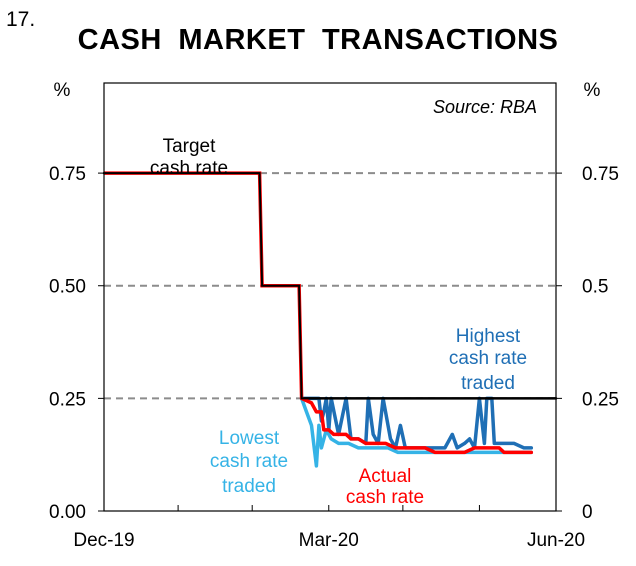  Describe the element at coordinates (385, 476) in the screenshot. I see `annotation-actual-line1: Actual` at that location.